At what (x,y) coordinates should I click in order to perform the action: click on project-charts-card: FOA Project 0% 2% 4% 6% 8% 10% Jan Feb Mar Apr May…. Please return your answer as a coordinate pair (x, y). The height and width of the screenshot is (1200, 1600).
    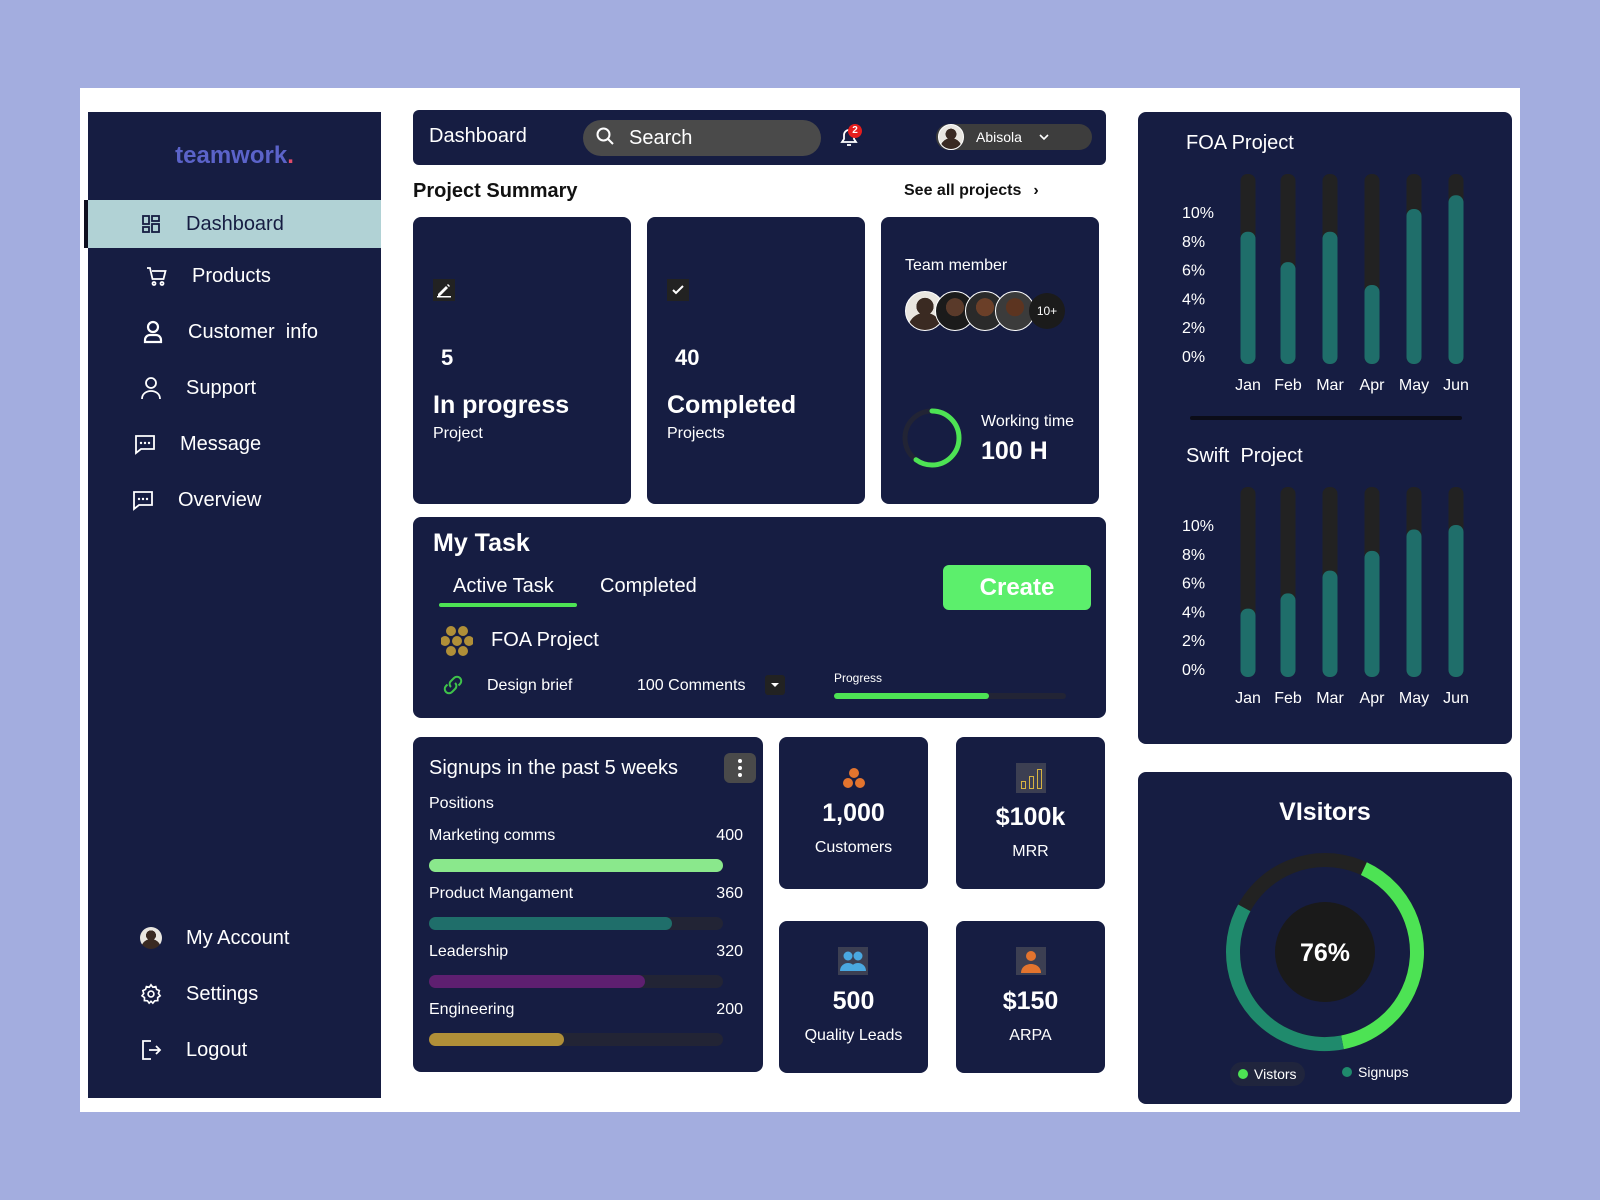
    Looking at the image, I should click on (1325, 428).